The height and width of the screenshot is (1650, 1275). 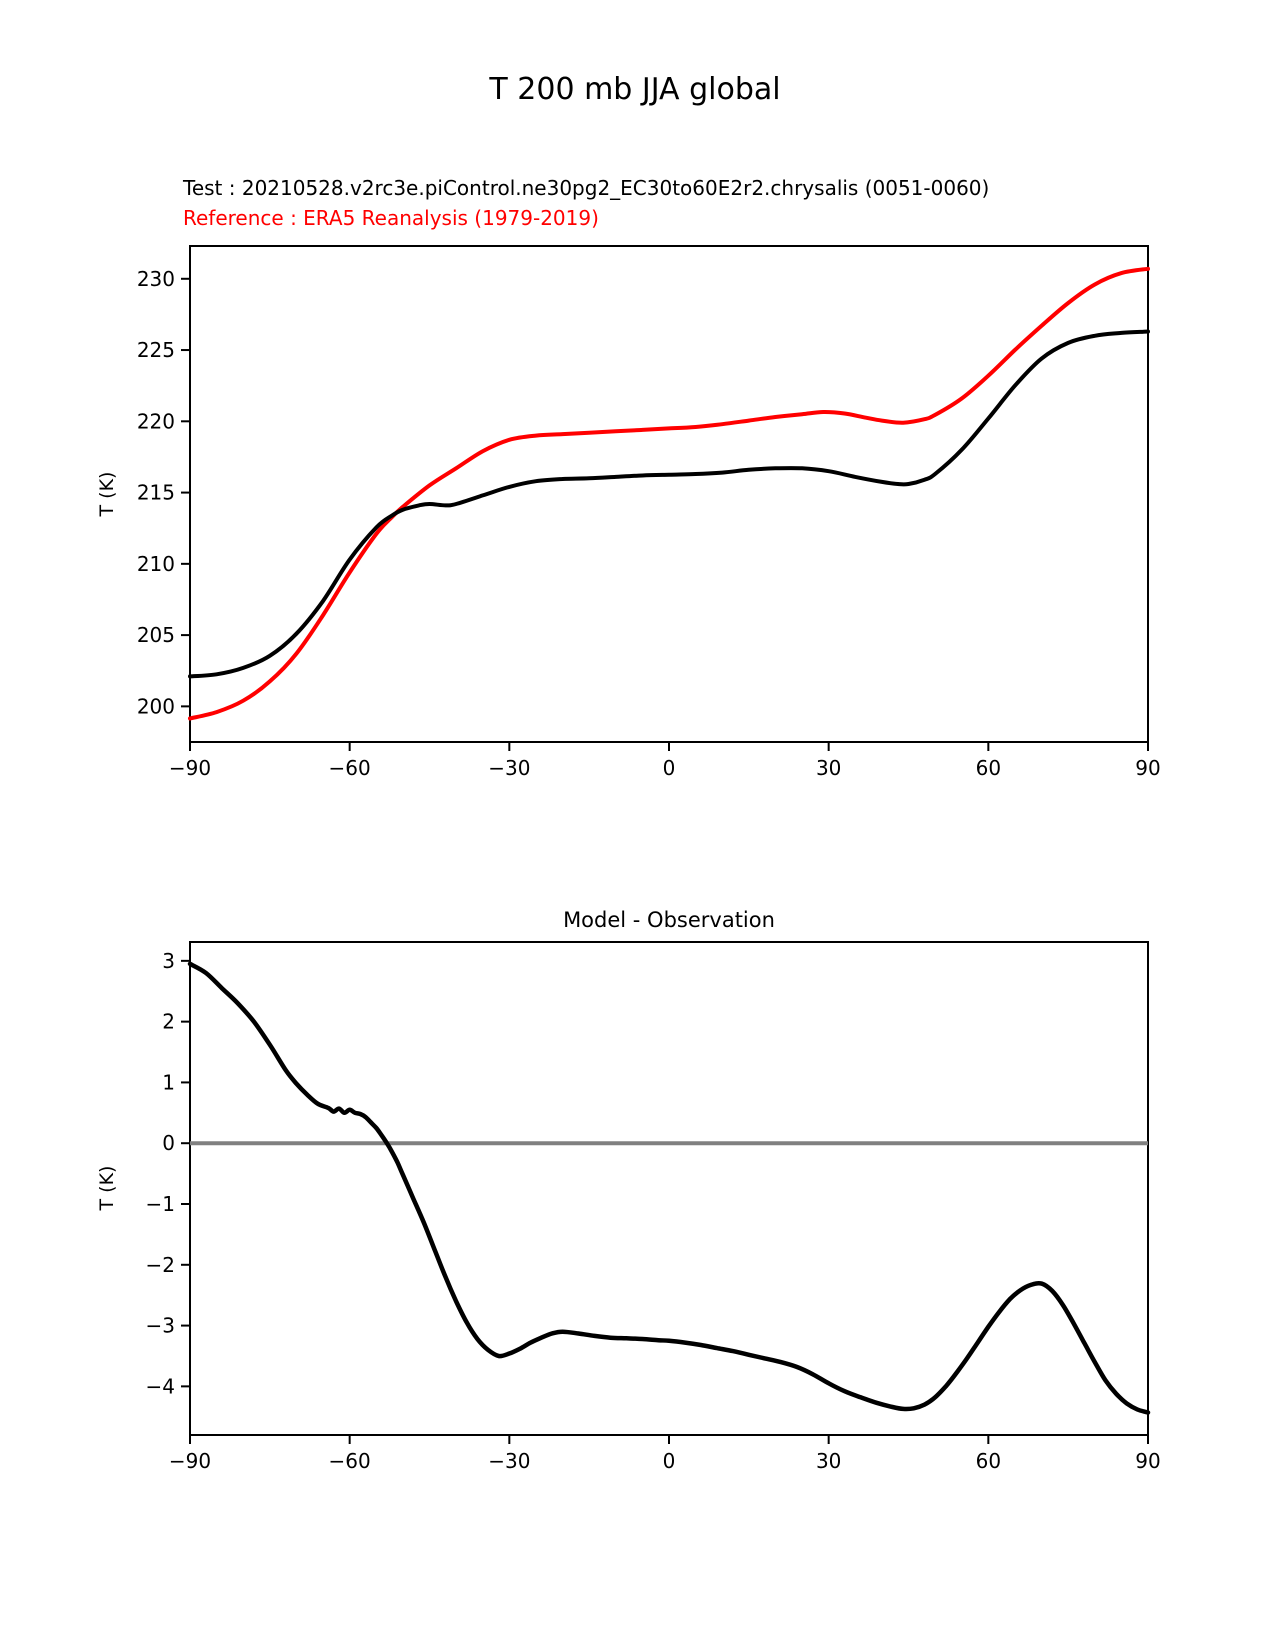 What do you see at coordinates (168, 1082) in the screenshot?
I see `y-tick-label: 1` at bounding box center [168, 1082].